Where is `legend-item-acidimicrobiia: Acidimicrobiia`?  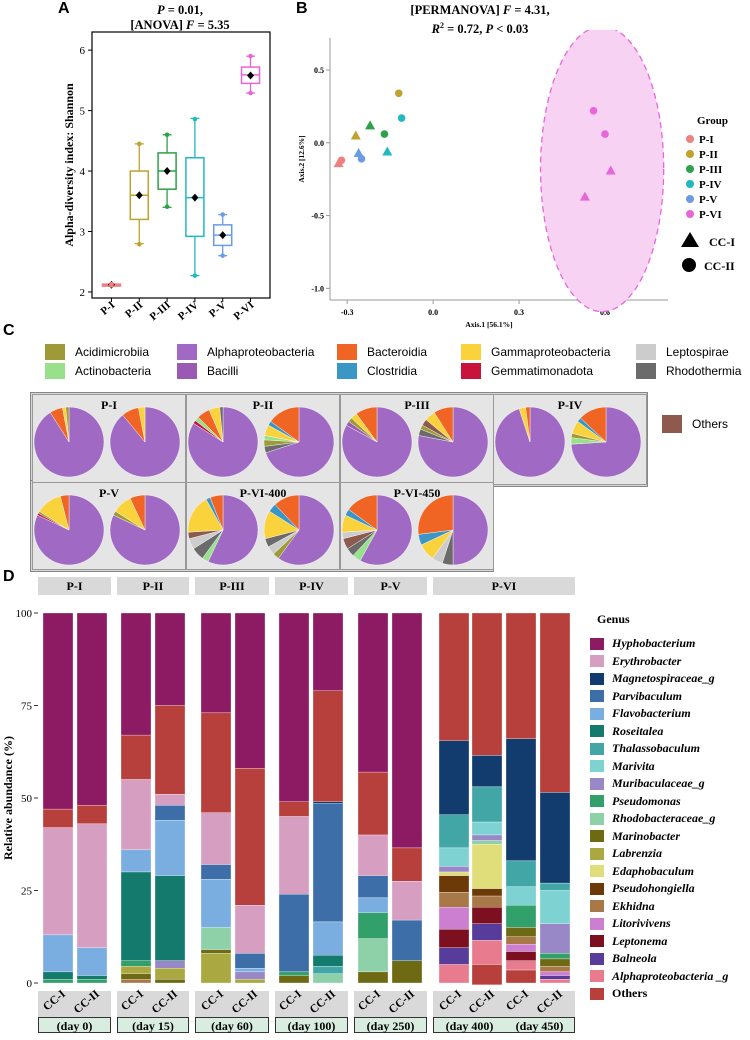
legend-item-acidimicrobiia: Acidimicrobiia is located at coordinates (97, 352).